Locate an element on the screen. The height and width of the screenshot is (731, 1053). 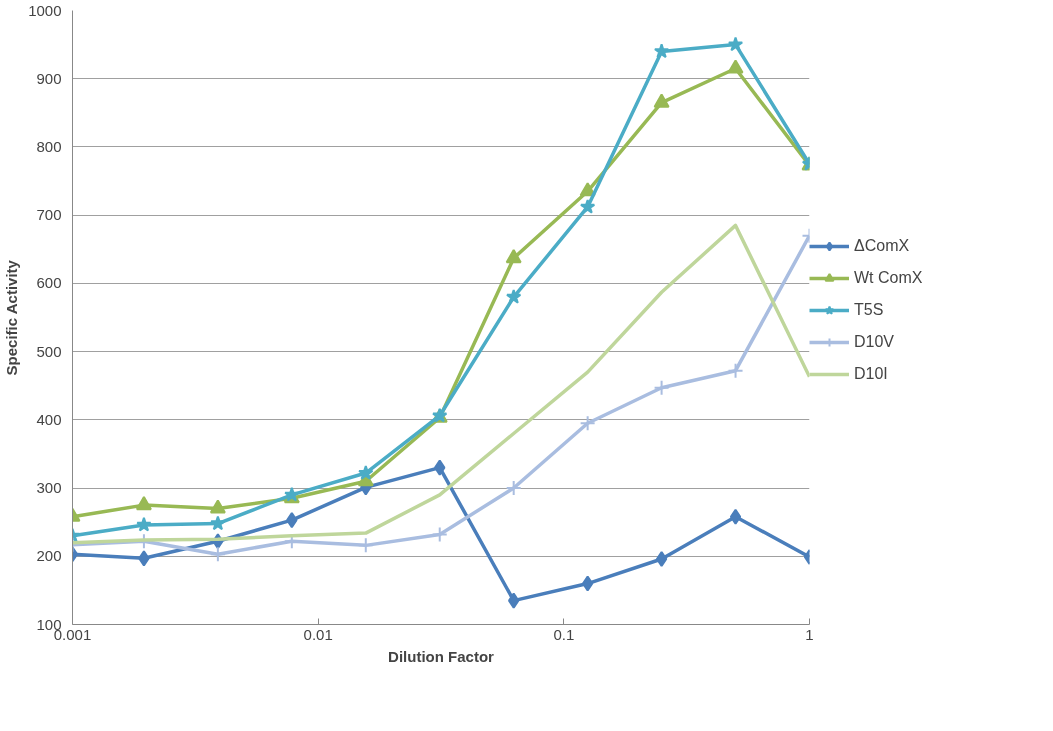
legend-label: D10V is located at coordinates (874, 342).